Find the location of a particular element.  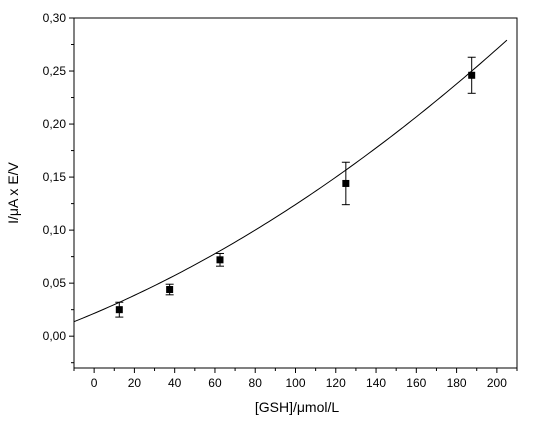

x-axis-title: [GSH]/μmol/L is located at coordinates (297, 407).